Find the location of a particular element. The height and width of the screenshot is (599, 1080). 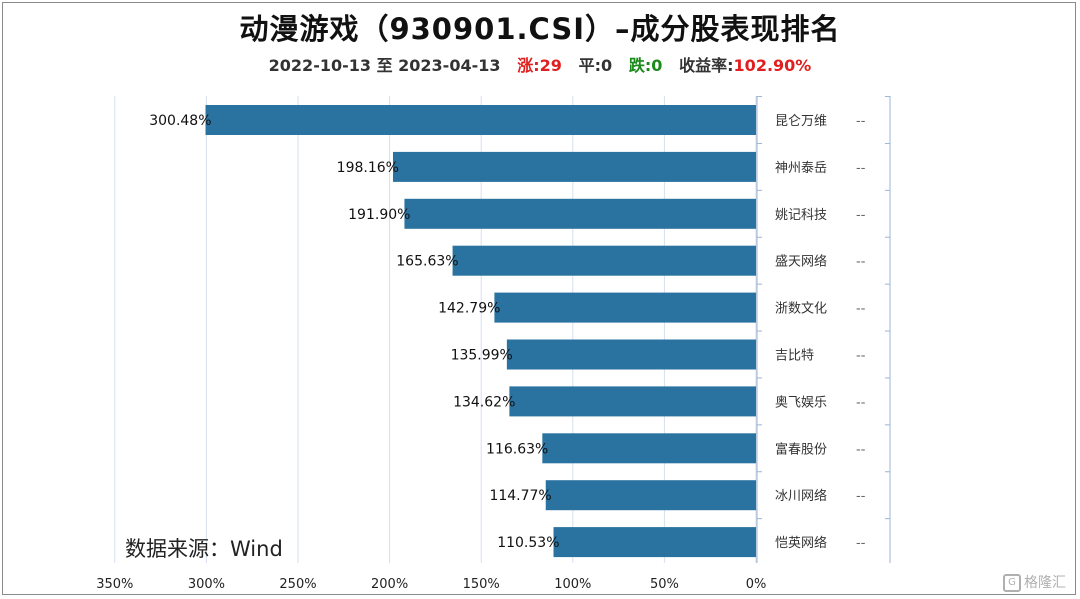

category-label: 富春股份 is located at coordinates (801, 449).